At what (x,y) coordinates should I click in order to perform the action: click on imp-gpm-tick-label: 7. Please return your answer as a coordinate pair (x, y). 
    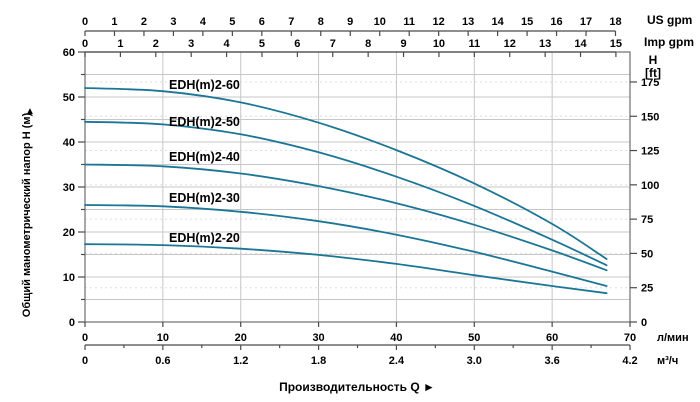
    Looking at the image, I should click on (333, 44).